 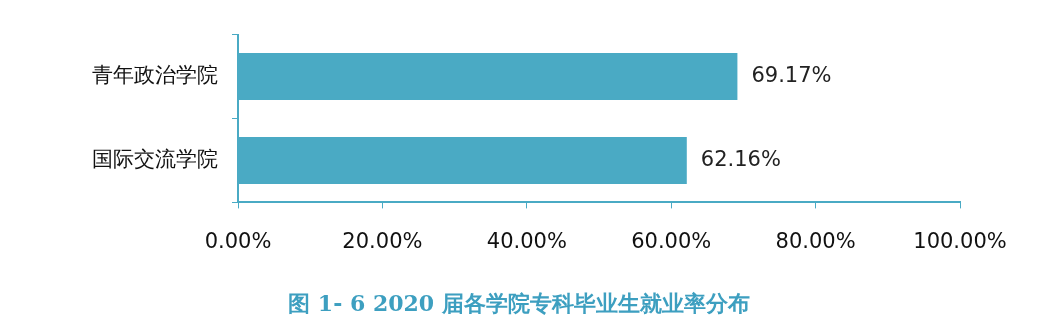 What do you see at coordinates (671, 241) in the screenshot?
I see `x-tick-label: 60.00%` at bounding box center [671, 241].